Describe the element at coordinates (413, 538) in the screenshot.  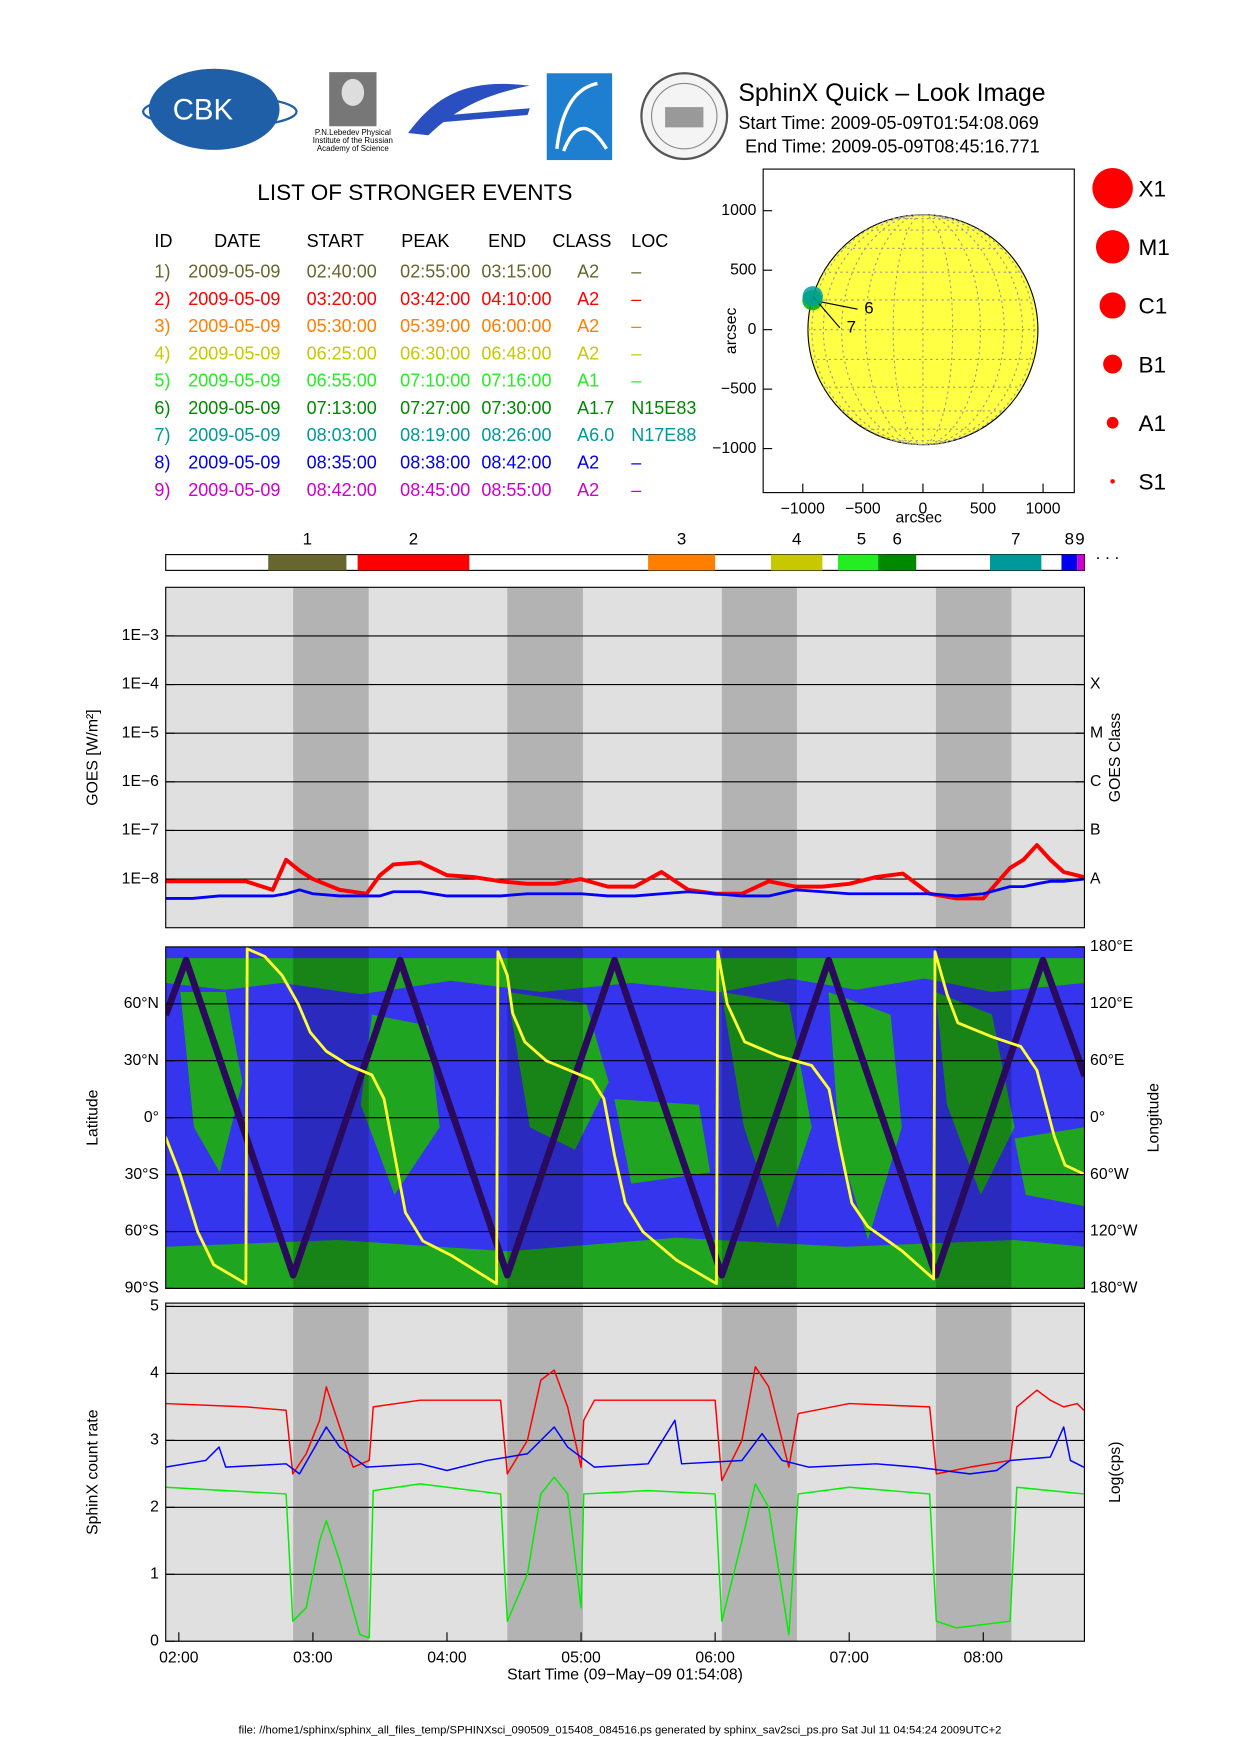
I see `event-number: 2` at that location.